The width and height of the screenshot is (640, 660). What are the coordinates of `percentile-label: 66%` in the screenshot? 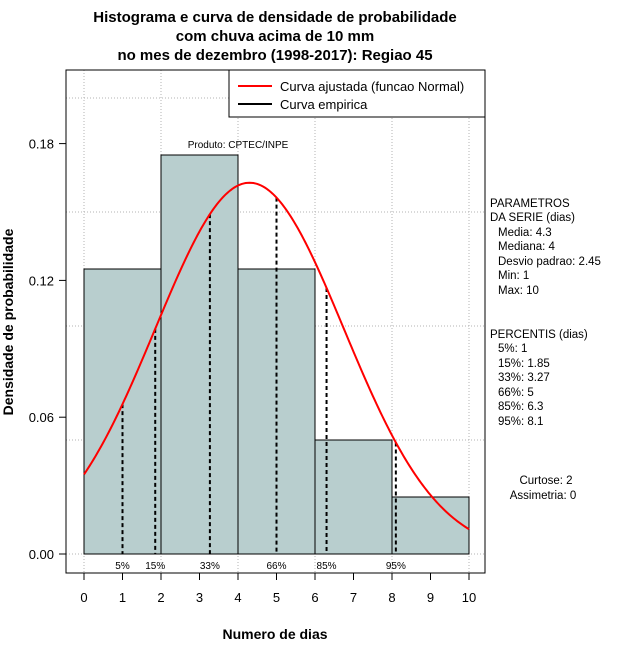 It's located at (276, 566).